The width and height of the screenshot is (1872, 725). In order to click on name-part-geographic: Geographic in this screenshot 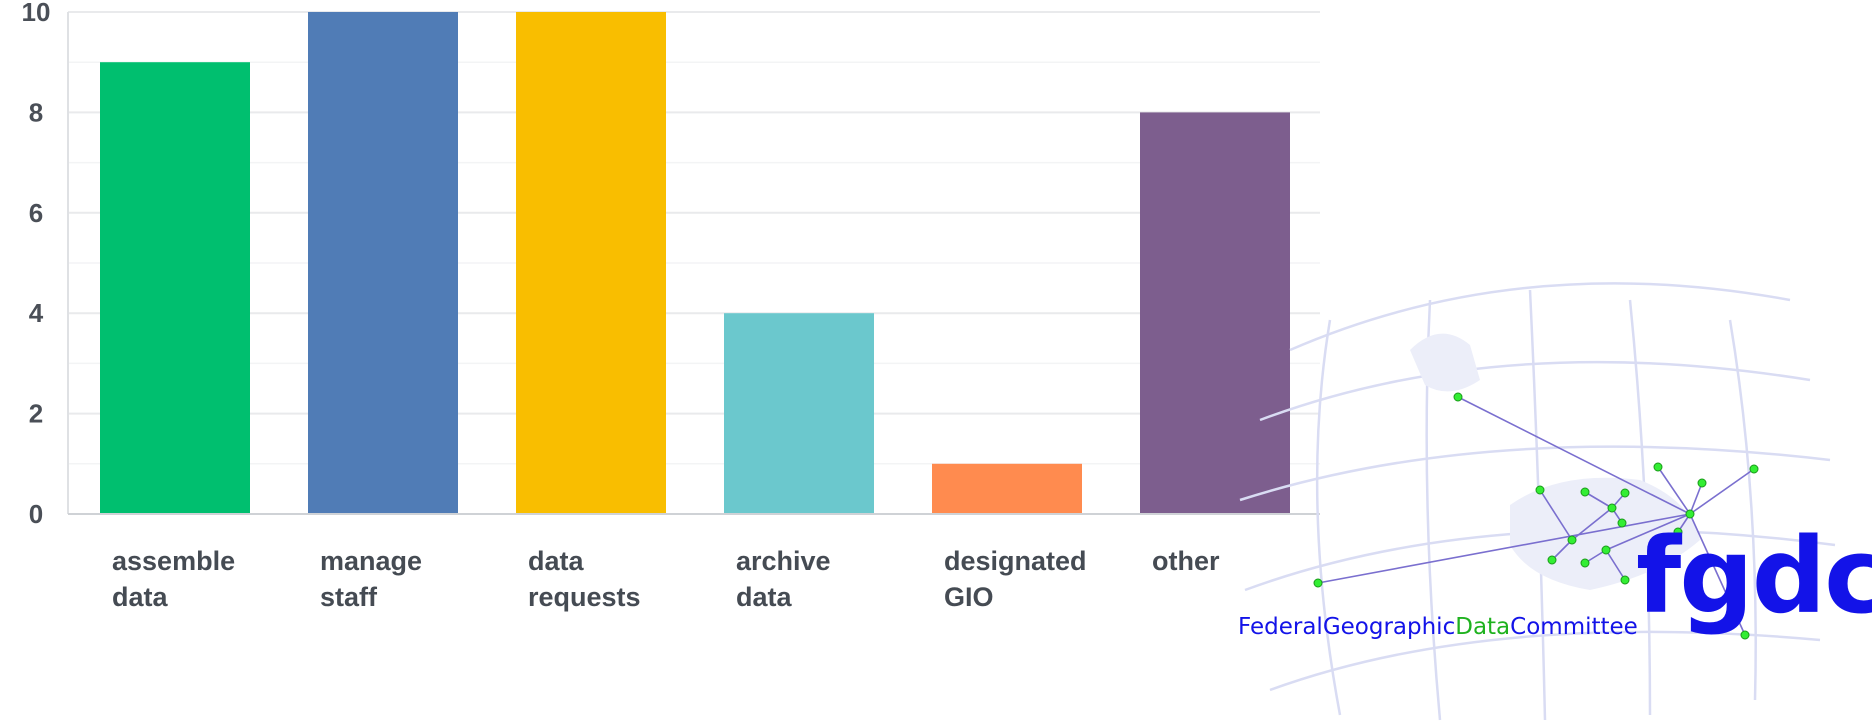, I will do `click(1389, 627)`.